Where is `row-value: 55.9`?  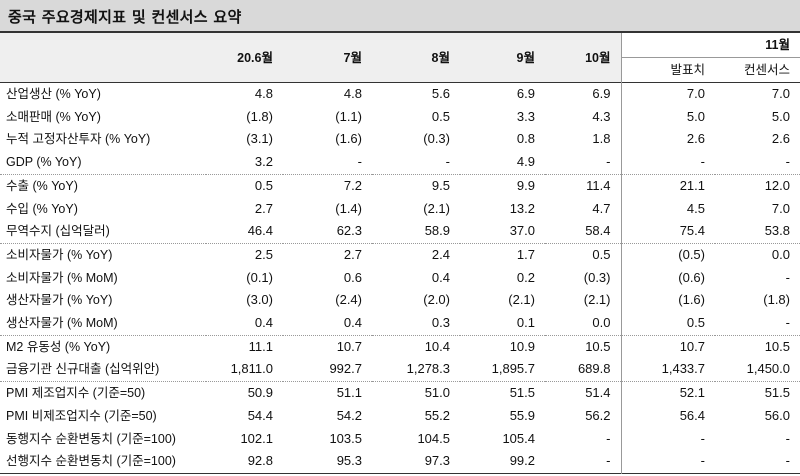 row-value: 55.9 is located at coordinates (522, 415).